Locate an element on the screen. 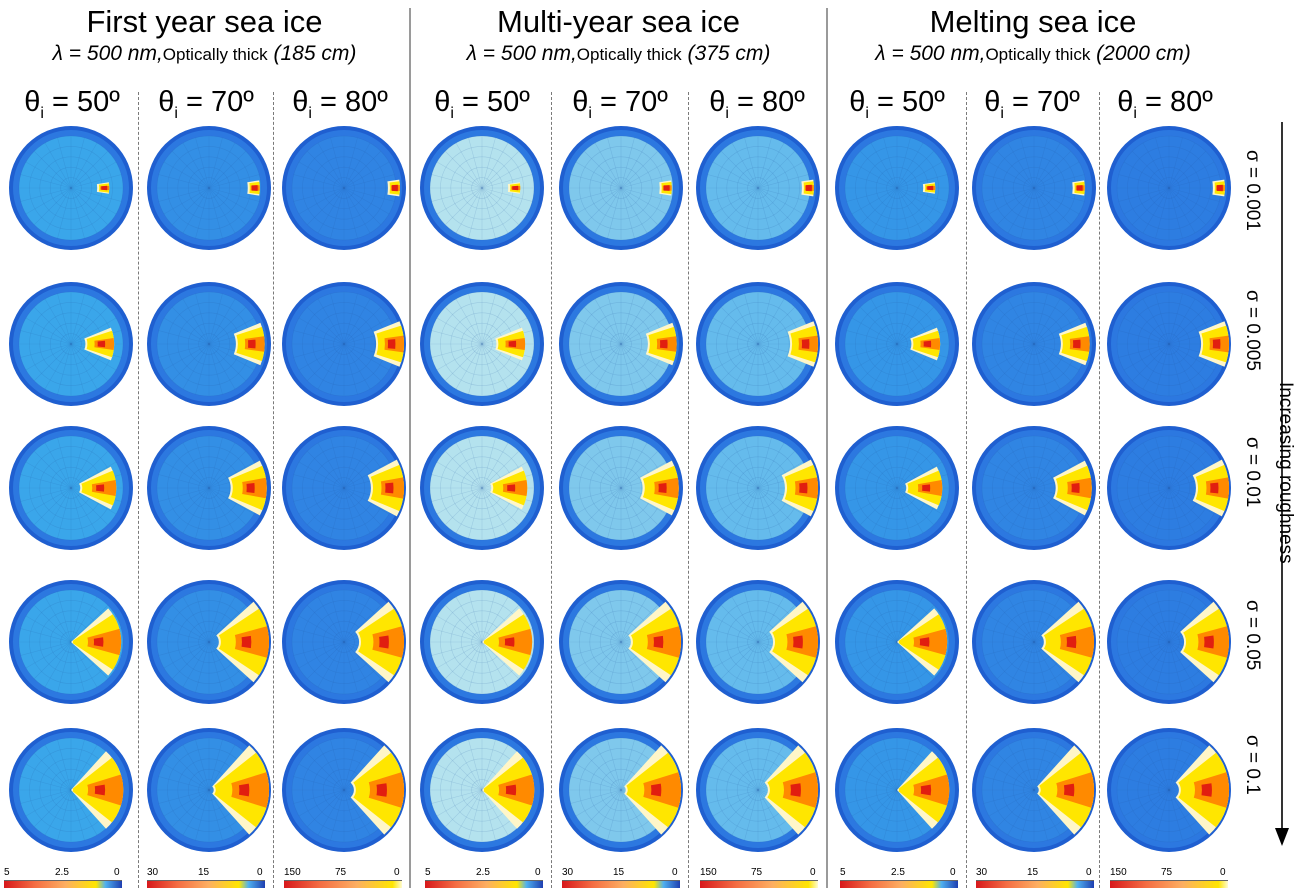 Image resolution: width=1298 pixels, height=888 pixels. theta-symbol: θ is located at coordinates (442, 102).